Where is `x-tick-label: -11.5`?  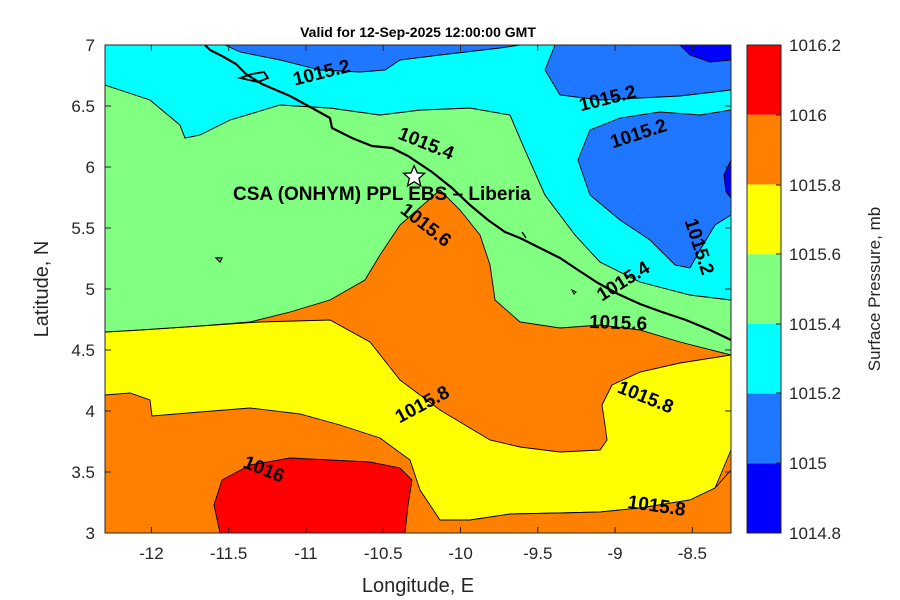 x-tick-label: -11.5 is located at coordinates (229, 553).